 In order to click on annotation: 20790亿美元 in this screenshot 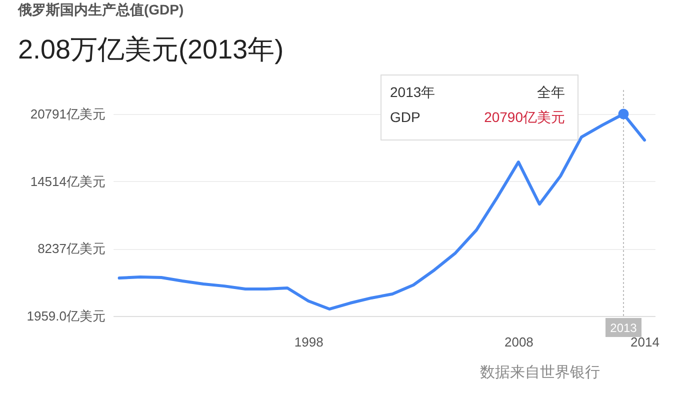, I will do `click(524, 117)`.